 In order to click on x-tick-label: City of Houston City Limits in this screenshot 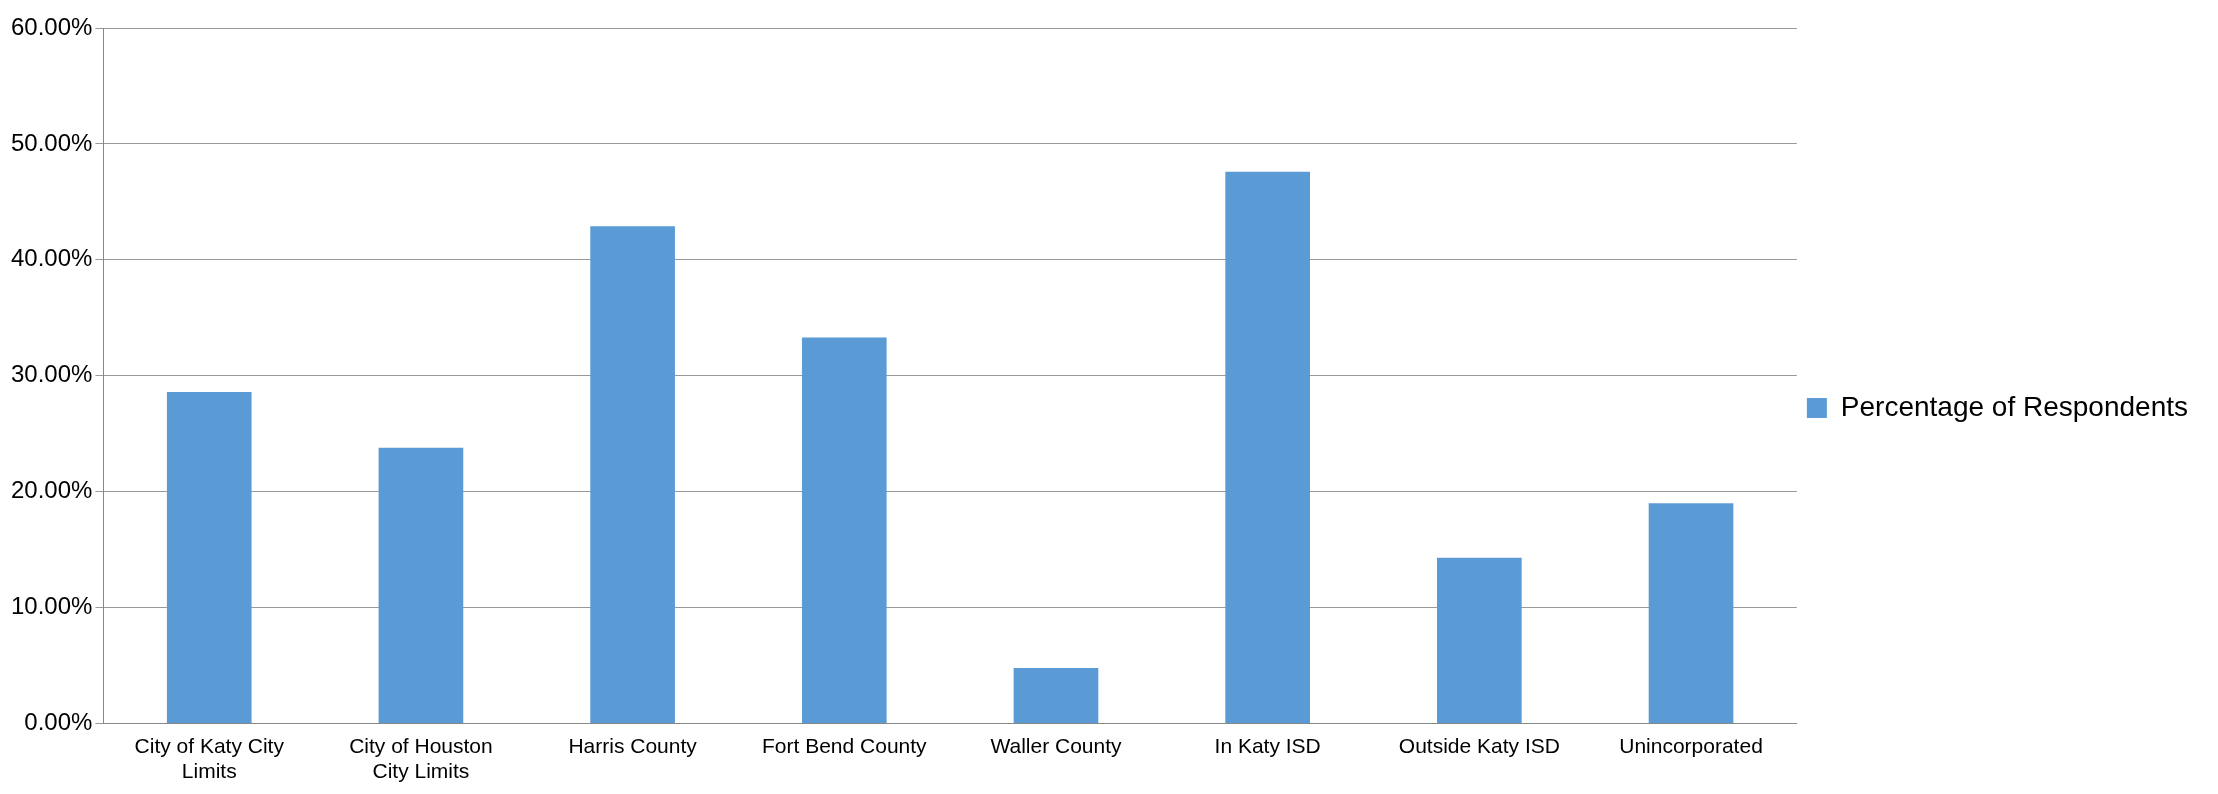, I will do `click(421, 758)`.